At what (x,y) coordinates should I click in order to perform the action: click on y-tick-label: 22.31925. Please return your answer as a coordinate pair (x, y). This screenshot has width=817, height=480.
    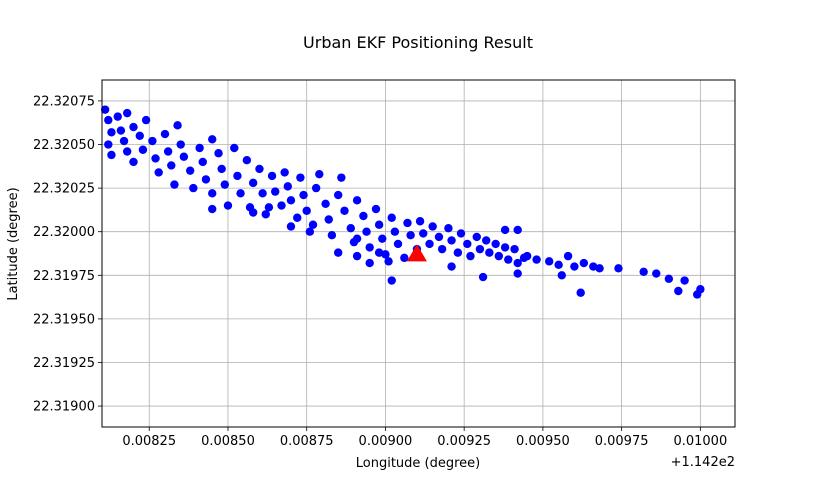
    Looking at the image, I should click on (64, 363).